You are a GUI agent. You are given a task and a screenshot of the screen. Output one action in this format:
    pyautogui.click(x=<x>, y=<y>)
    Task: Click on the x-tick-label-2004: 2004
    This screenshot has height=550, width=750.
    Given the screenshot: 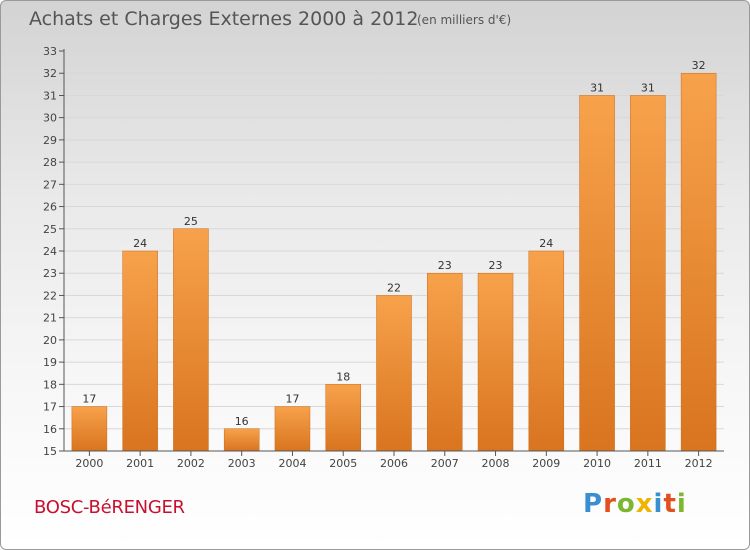 What is the action you would take?
    pyautogui.click(x=292, y=463)
    